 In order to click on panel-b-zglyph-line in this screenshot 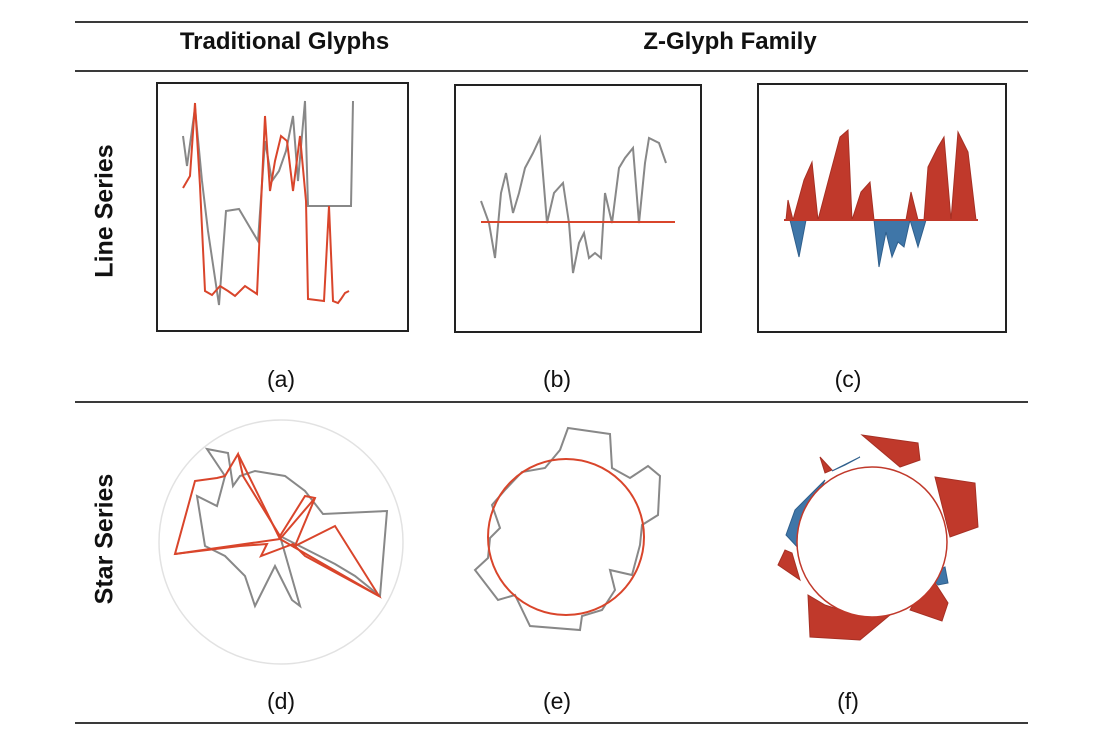, I will do `click(578, 208)`.